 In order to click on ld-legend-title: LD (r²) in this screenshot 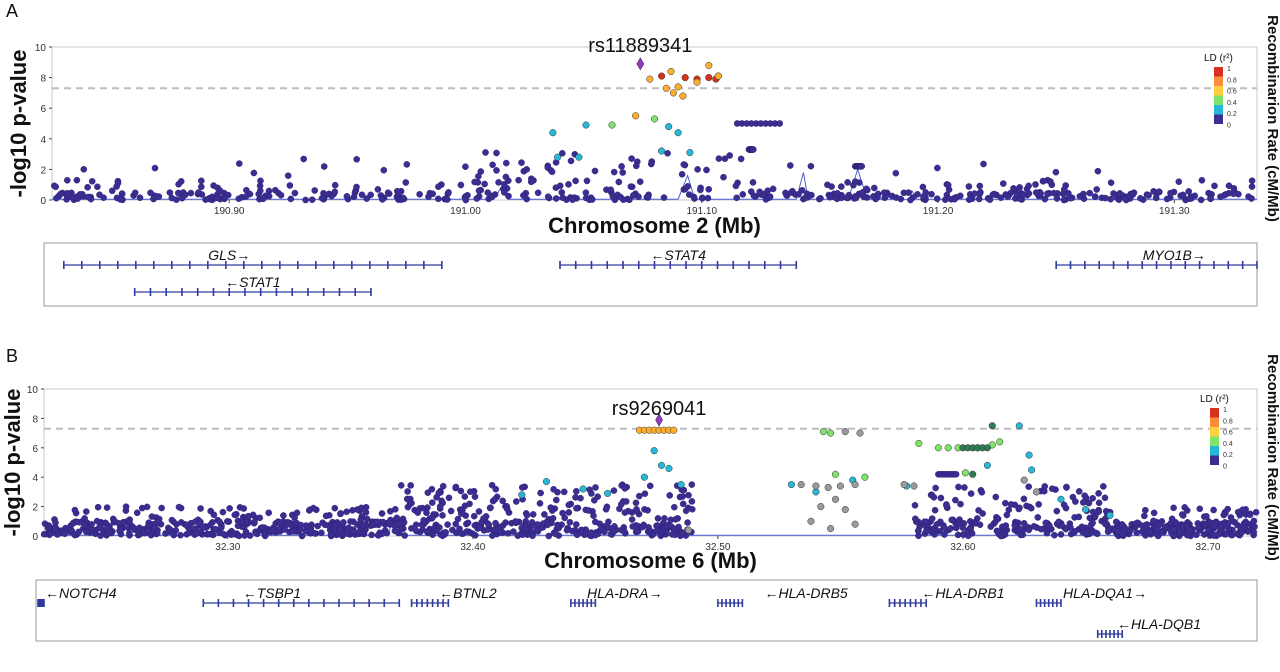, I will do `click(1214, 399)`.